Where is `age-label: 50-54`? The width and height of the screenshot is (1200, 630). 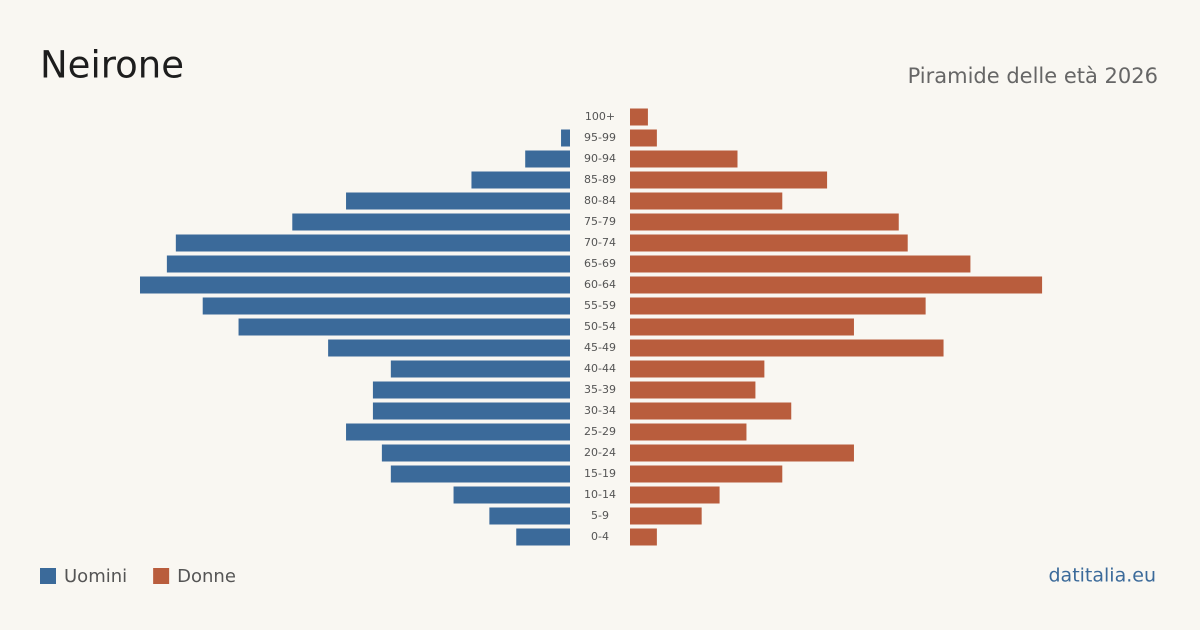 age-label: 50-54 is located at coordinates (600, 326).